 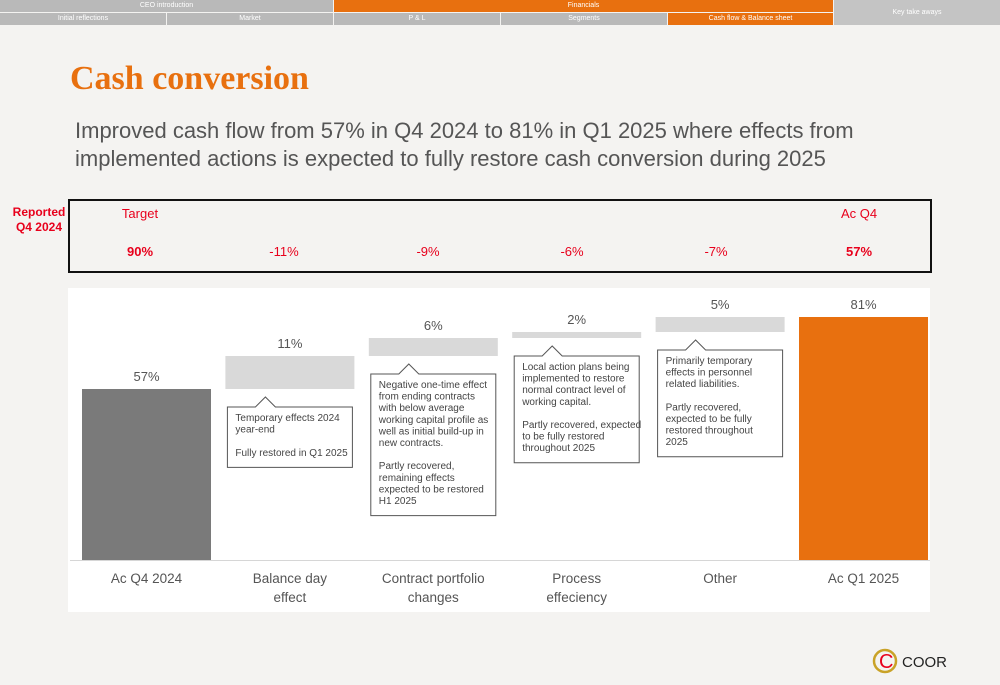 What do you see at coordinates (572, 251) in the screenshot?
I see `comparison-value-process: -6%` at bounding box center [572, 251].